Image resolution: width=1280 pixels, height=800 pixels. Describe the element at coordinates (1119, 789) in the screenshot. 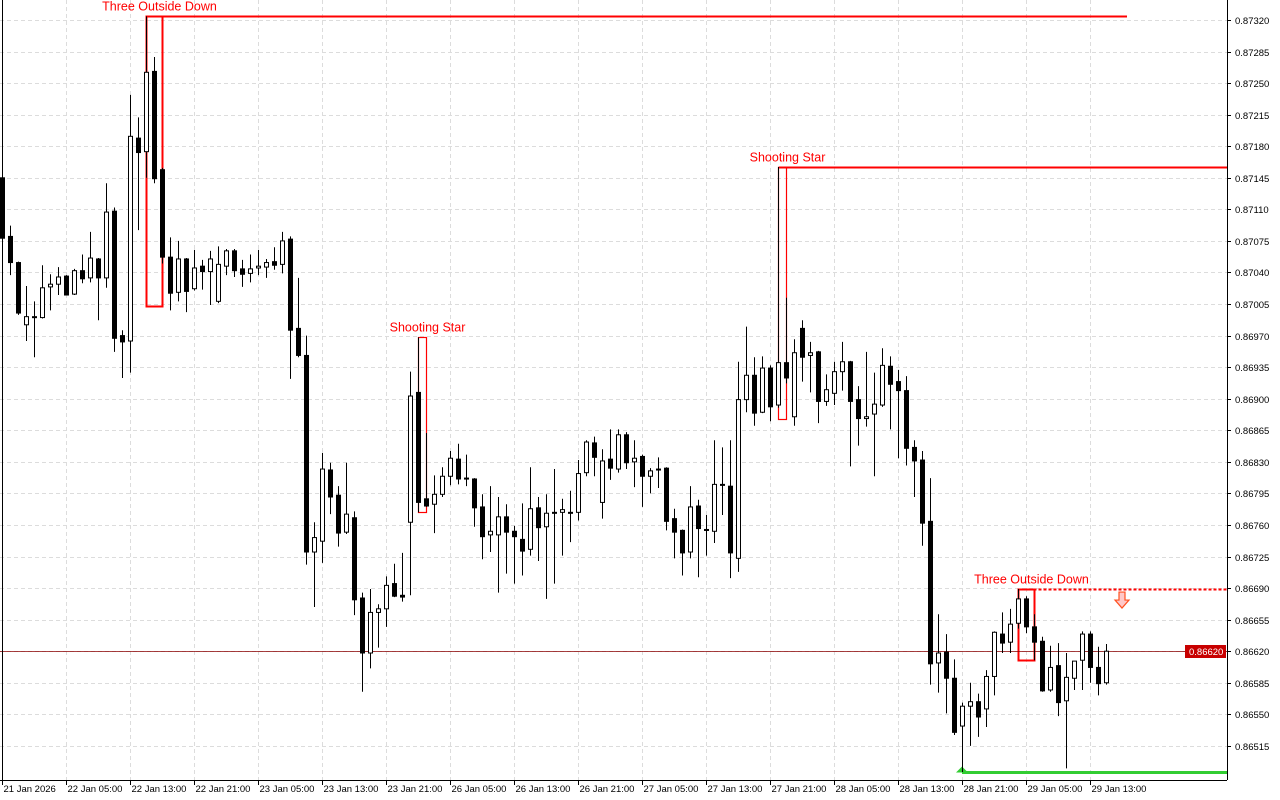

I see `x-tick-label: 29 Jan 13:00` at that location.